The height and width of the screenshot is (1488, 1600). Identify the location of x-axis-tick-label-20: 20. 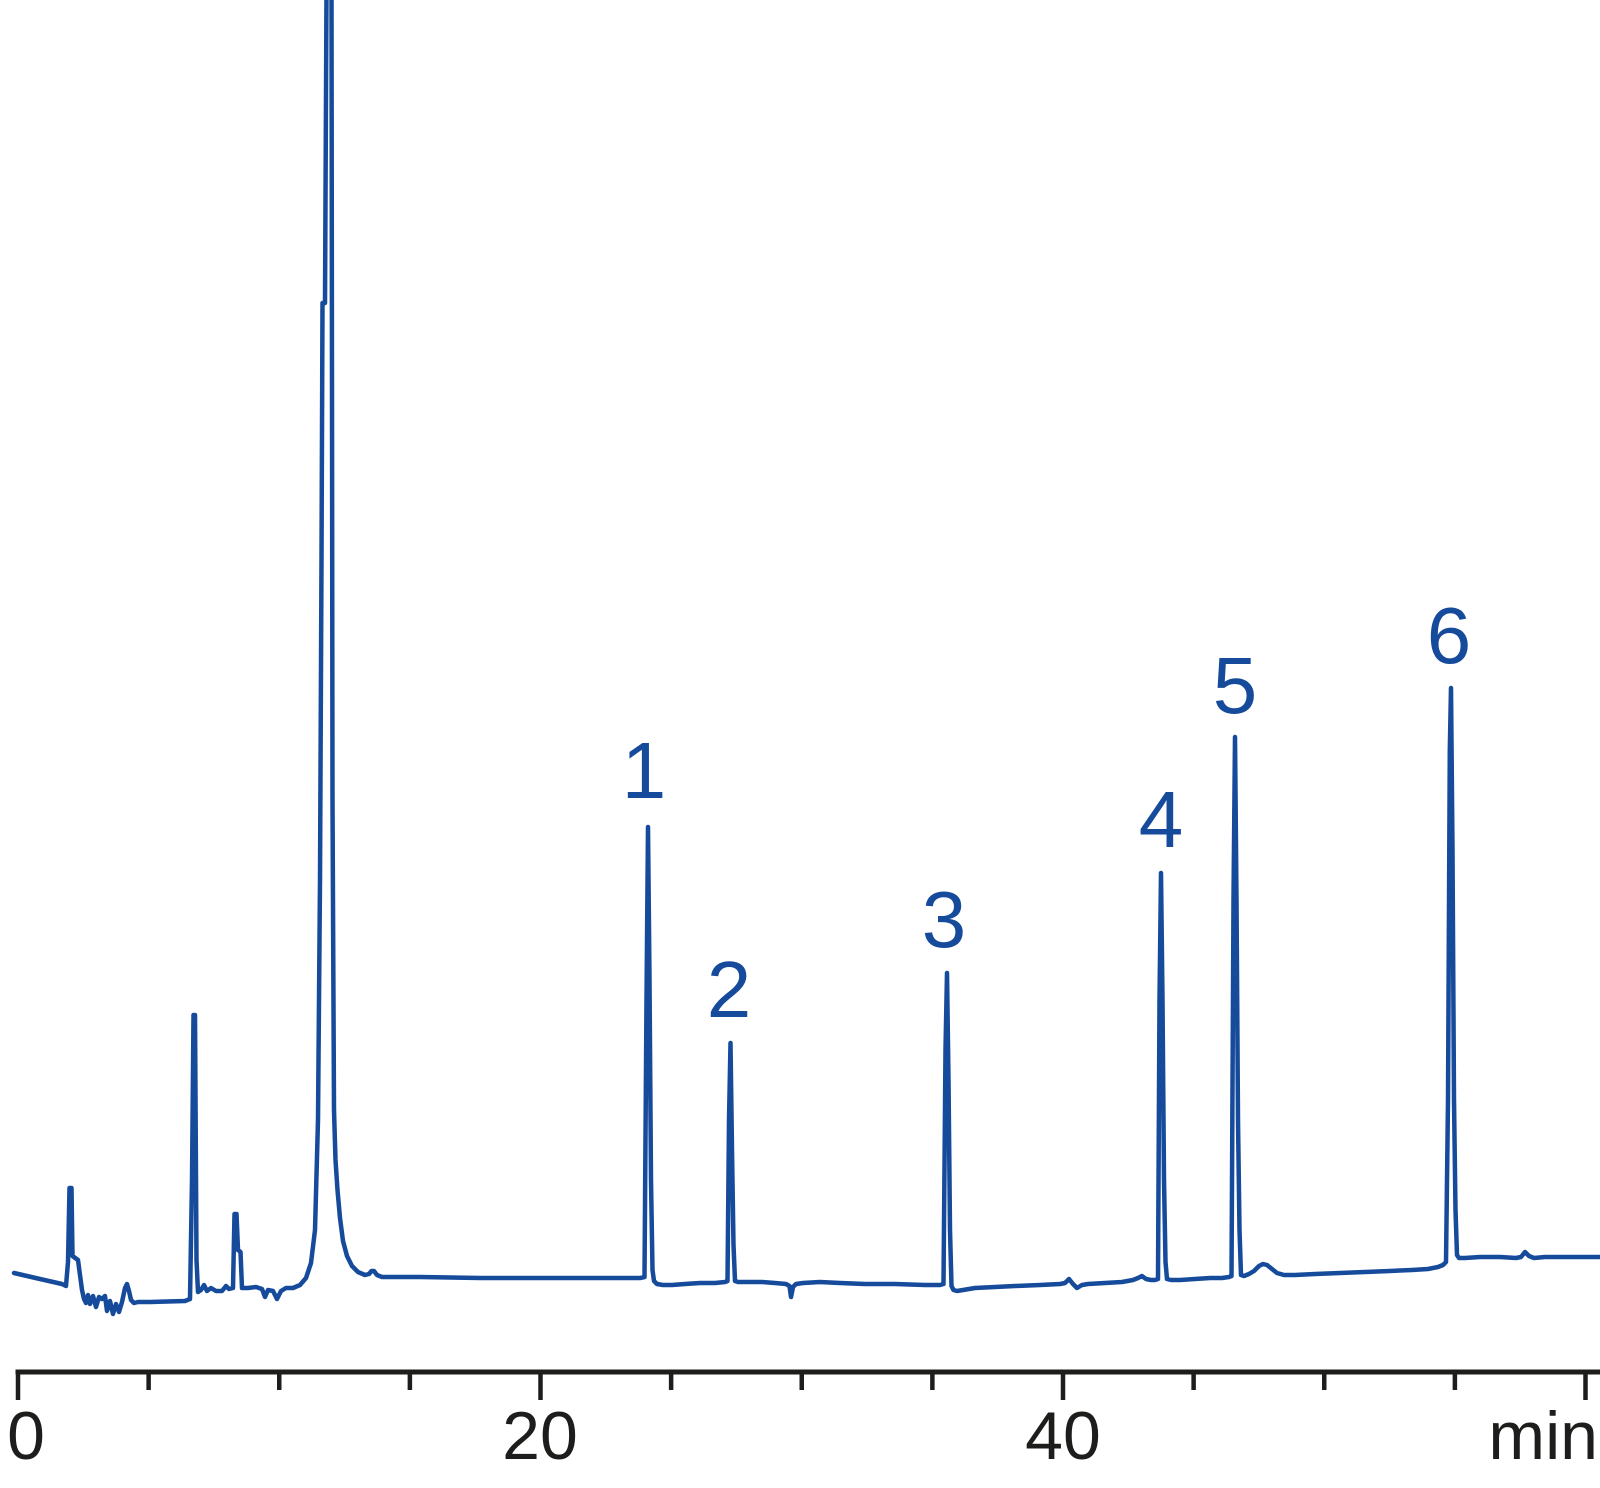
(540, 1436).